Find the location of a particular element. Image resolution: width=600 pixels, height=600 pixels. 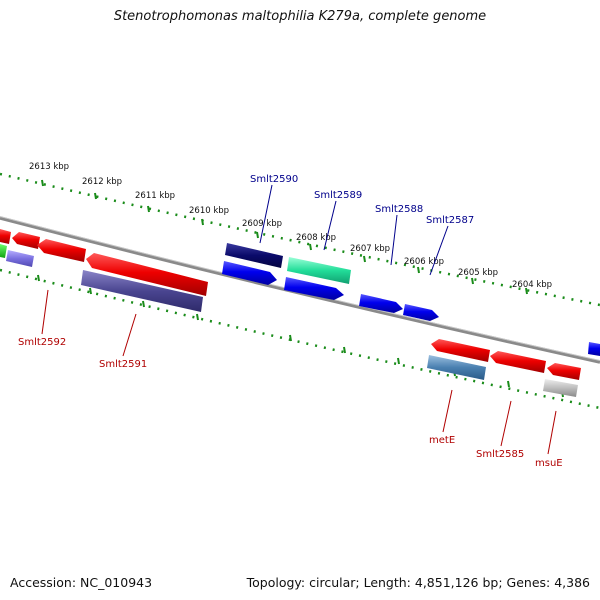

gene-label-smlt2587: Smlt2587 is located at coordinates (450, 220).